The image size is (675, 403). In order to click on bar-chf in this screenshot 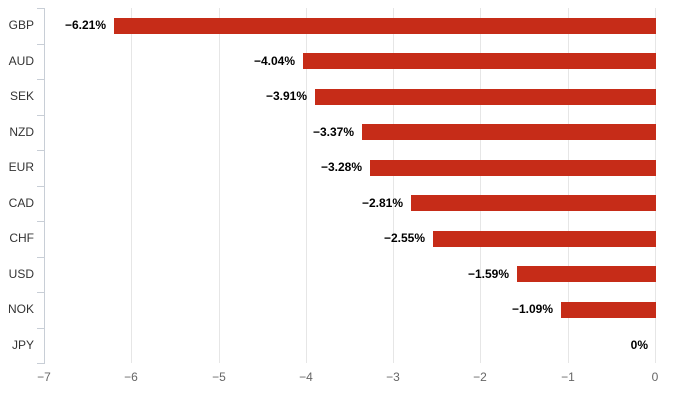, I will do `click(544, 239)`.